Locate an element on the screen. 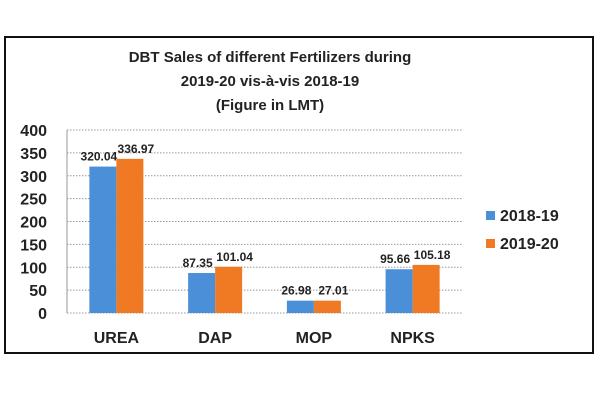  data-label: 27.01 is located at coordinates (333, 291).